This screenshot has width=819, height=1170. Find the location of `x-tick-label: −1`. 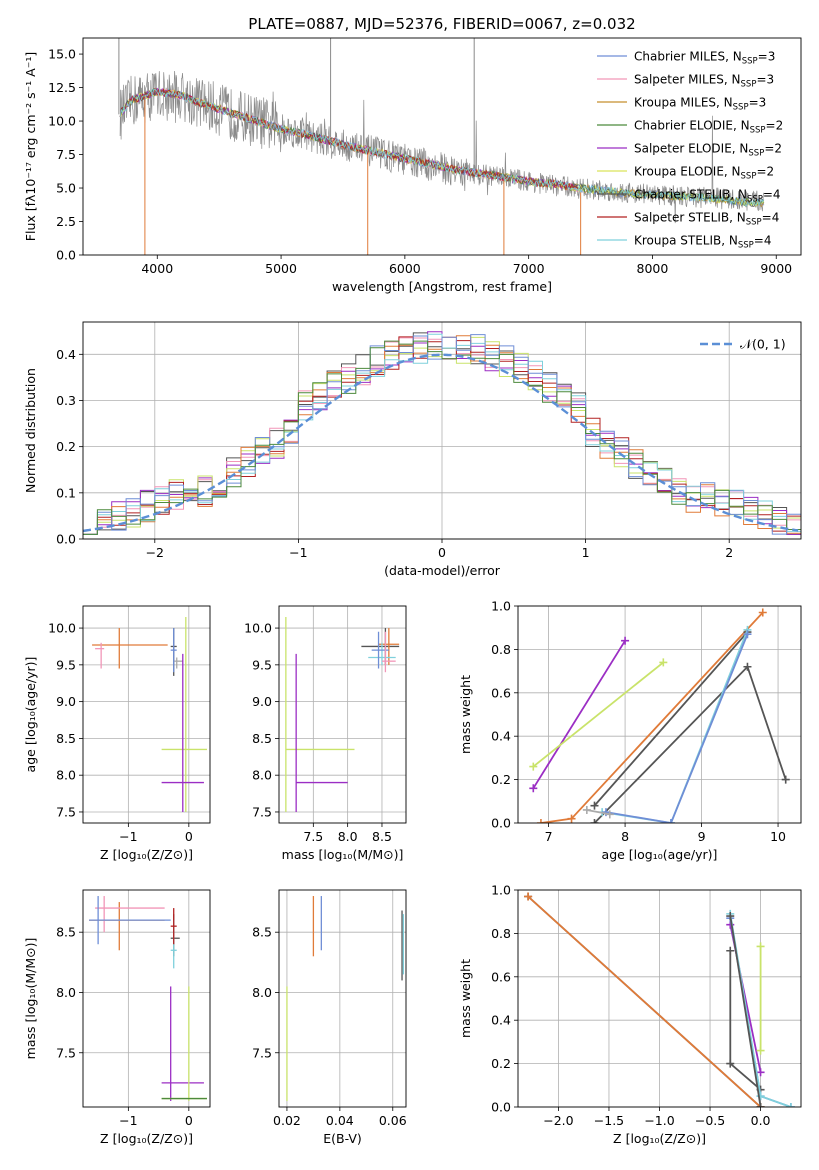

x-tick-label: −1 is located at coordinates (298, 552).